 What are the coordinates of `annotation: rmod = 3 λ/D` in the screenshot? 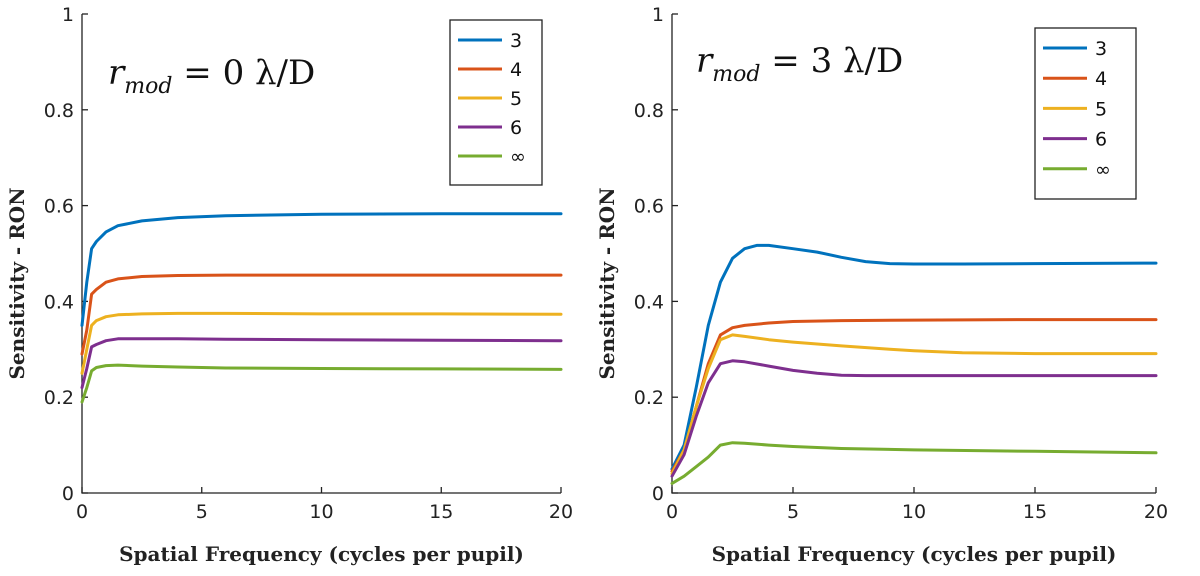 It's located at (799, 64).